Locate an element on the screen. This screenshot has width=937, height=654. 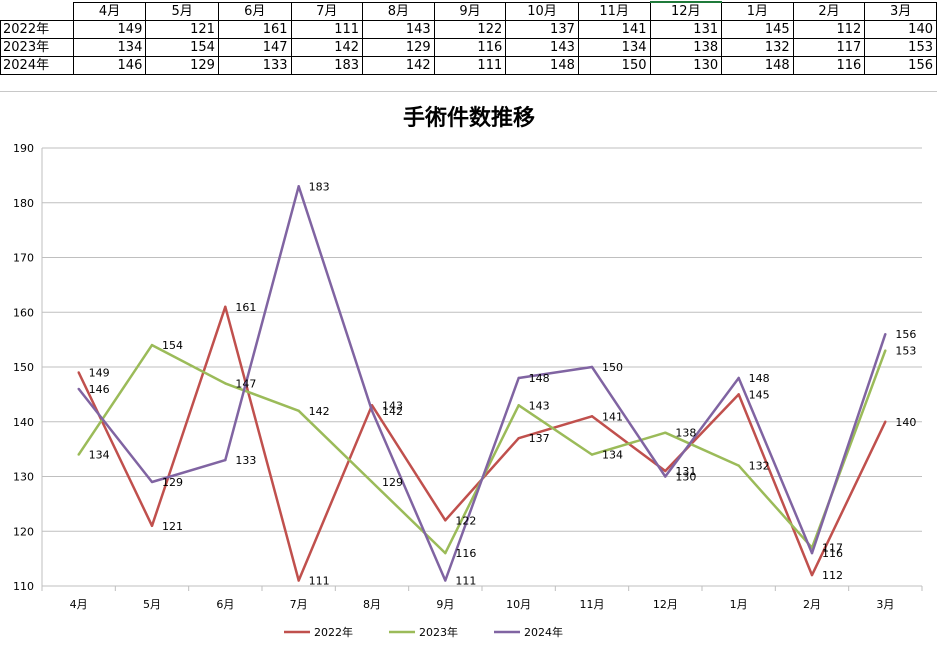
legend: 2022年 2023年 2024年 is located at coordinates (423, 632).